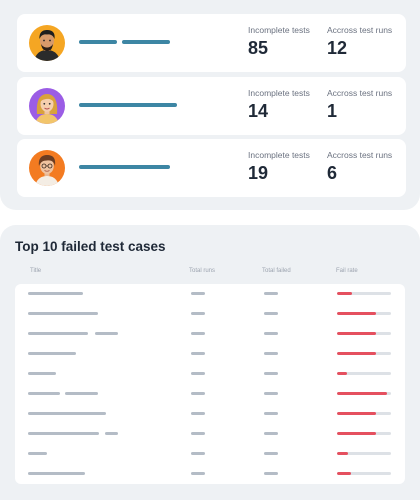 This screenshot has height=500, width=420. Describe the element at coordinates (332, 111) in the screenshot. I see `test-runs-value: 1` at that location.